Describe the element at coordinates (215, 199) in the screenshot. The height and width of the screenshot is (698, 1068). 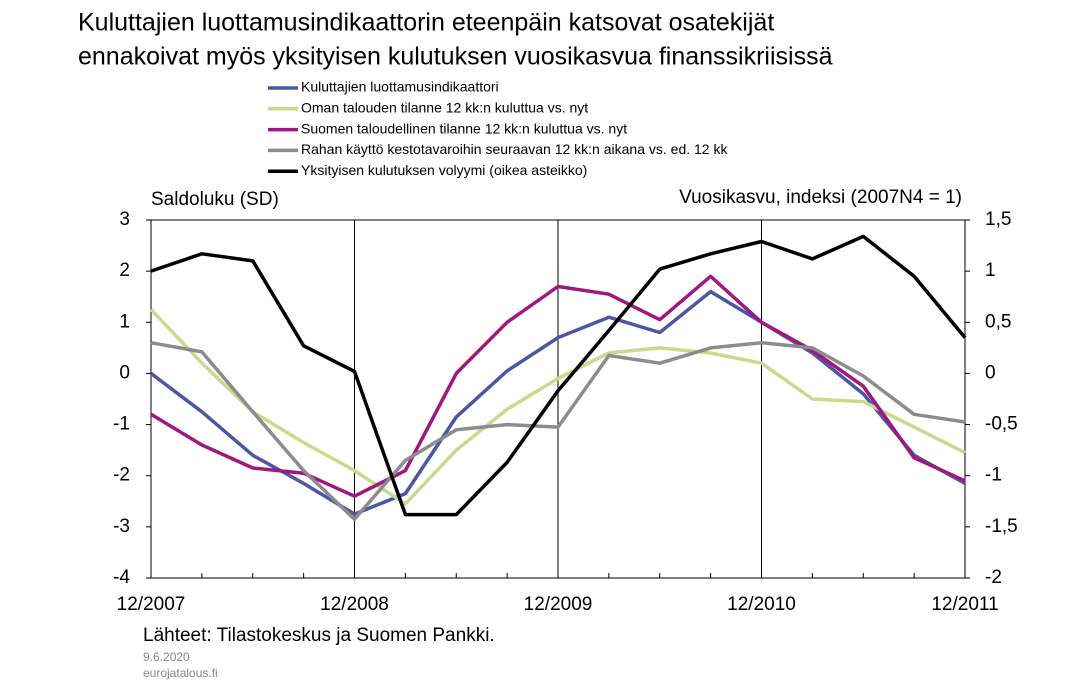
I see `y-axis-label: Saldoluku (SD)` at that location.